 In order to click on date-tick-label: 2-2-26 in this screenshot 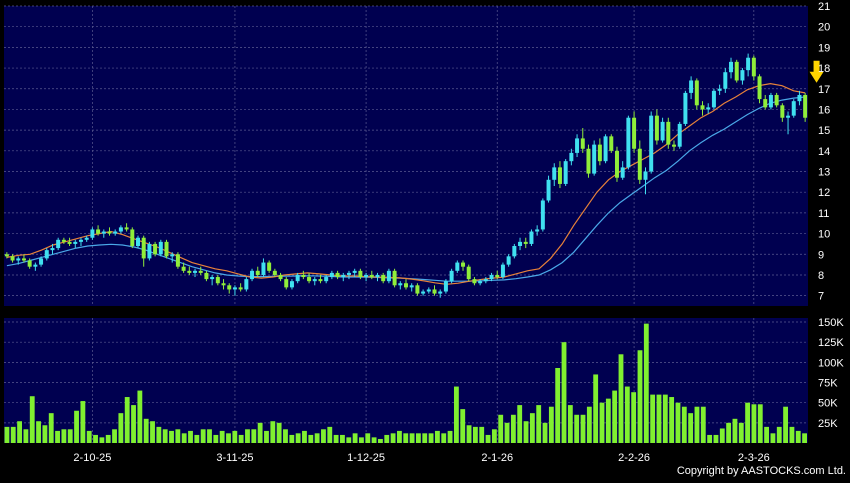, I will do `click(634, 458)`.